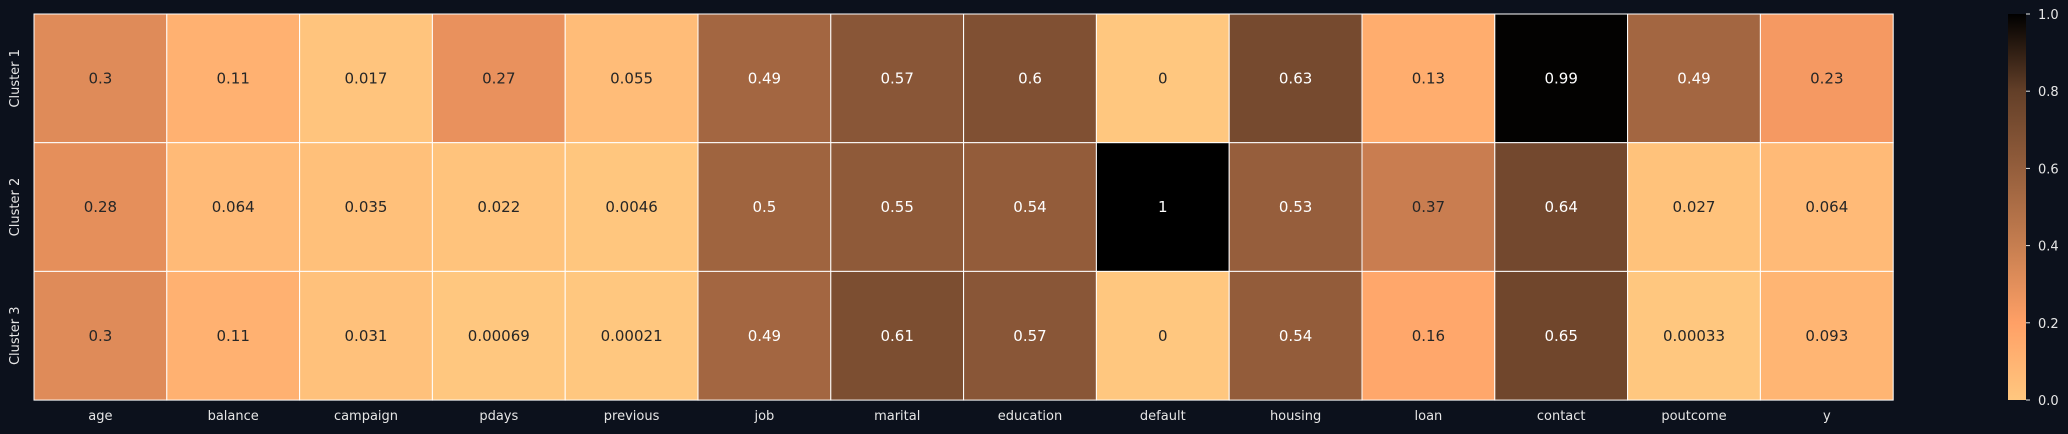 The height and width of the screenshot is (434, 2068). Describe the element at coordinates (499, 336) in the screenshot. I see `cell-value-label: 0.00069` at that location.